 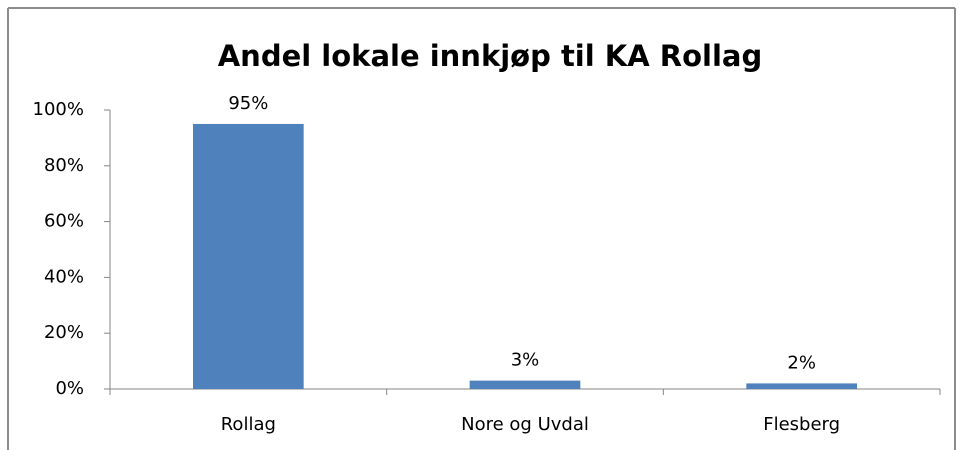 What do you see at coordinates (525, 360) in the screenshot?
I see `data-label: 3%` at bounding box center [525, 360].